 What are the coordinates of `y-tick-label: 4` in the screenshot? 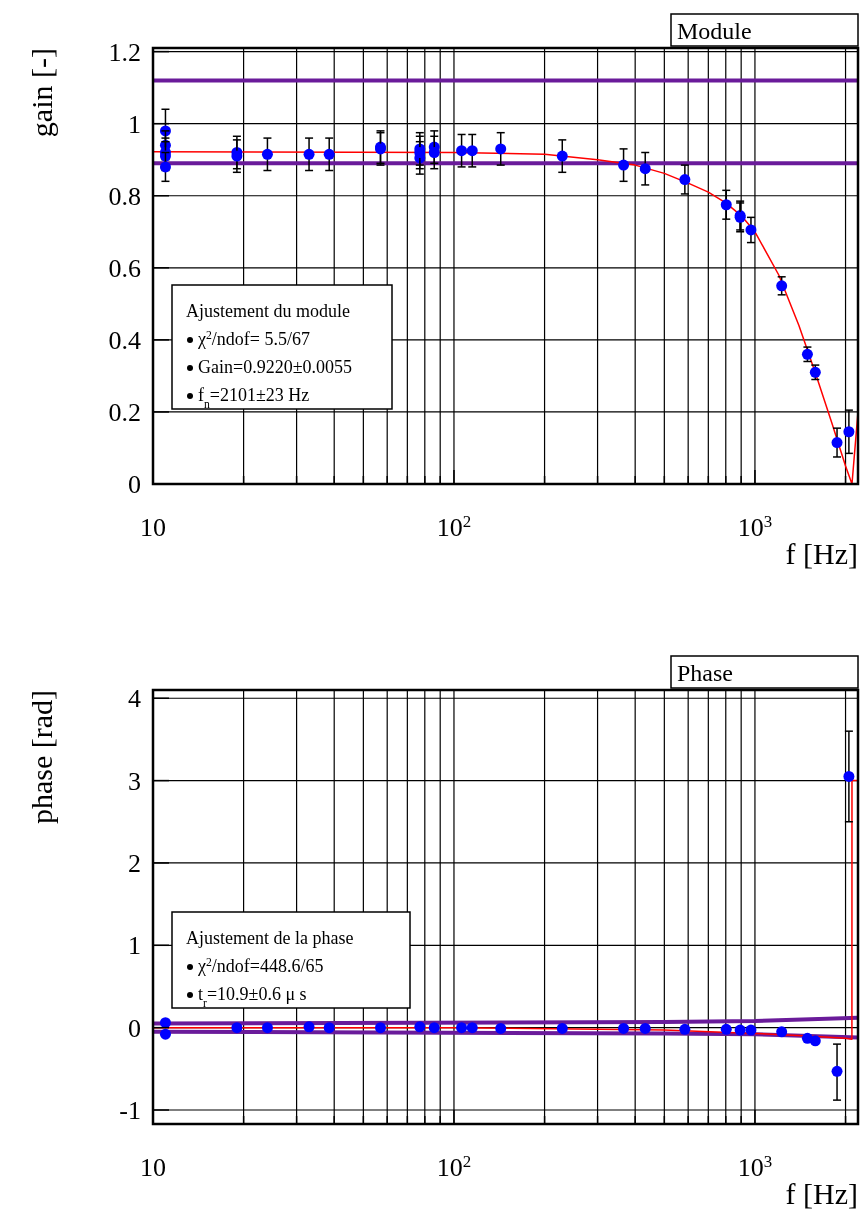 It's located at (134, 699).